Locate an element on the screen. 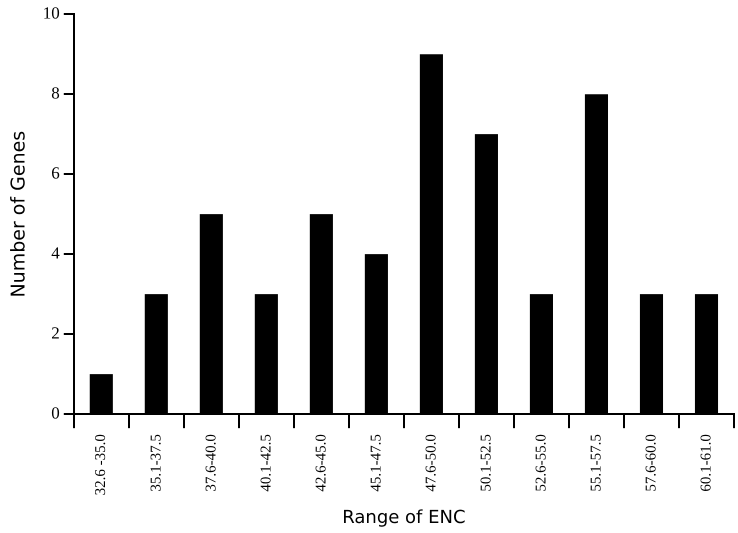  x-tick-label: 60.1-61.0 is located at coordinates (706, 463).